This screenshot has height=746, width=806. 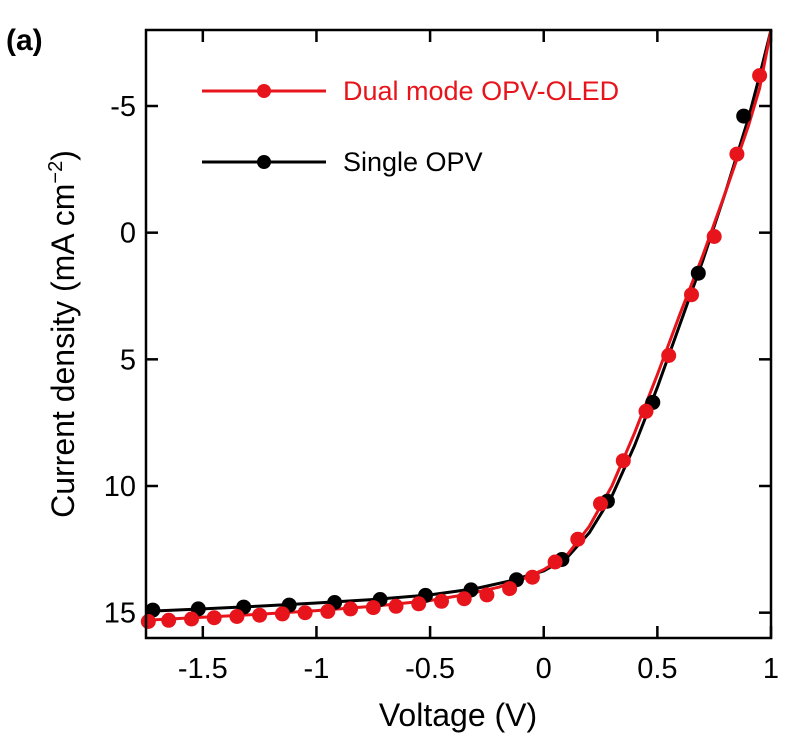 I want to click on x-tick-label: -1.5, so click(x=203, y=669).